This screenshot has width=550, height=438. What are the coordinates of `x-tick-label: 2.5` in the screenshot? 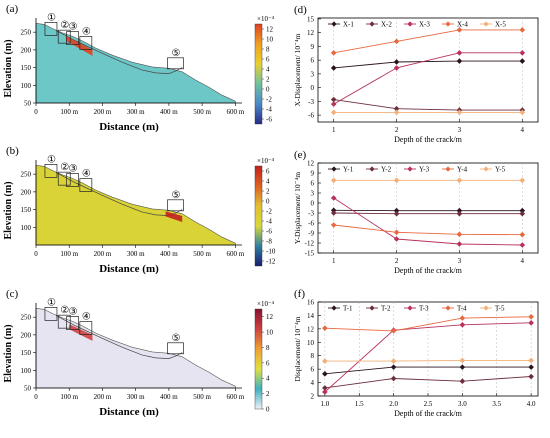 It's located at (428, 404).